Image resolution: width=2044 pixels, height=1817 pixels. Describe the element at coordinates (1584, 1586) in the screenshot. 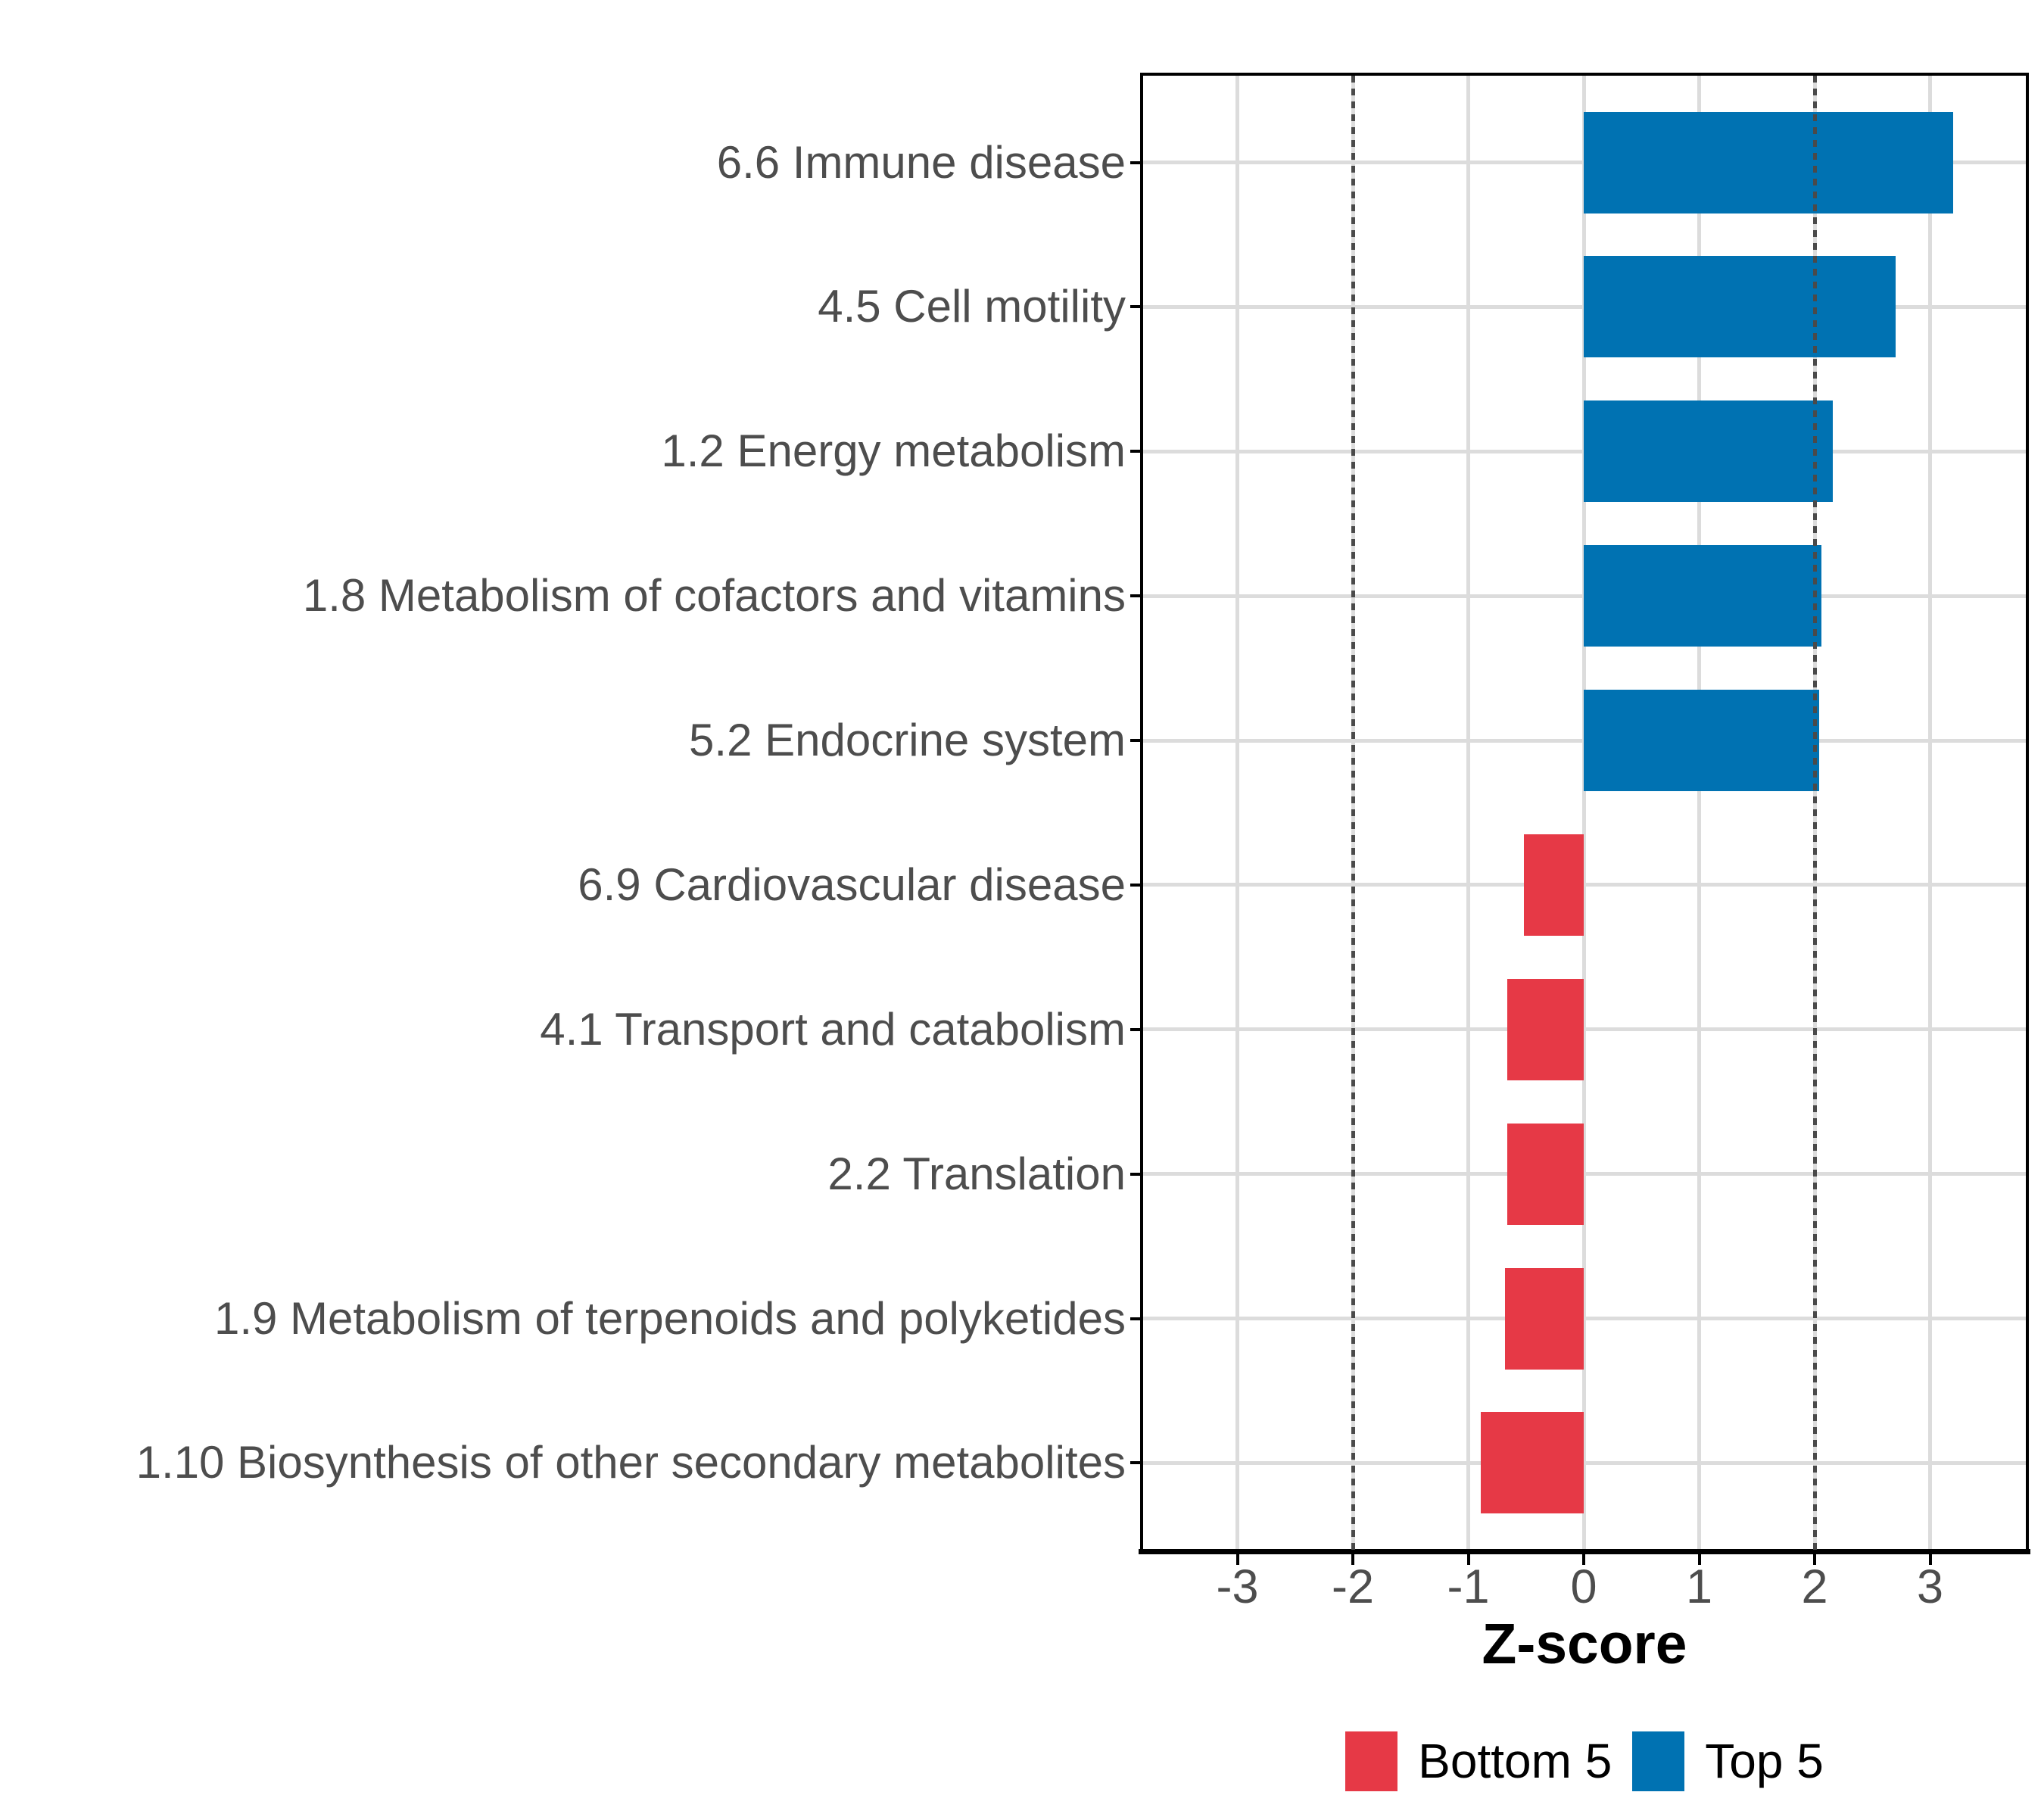

I see `x-tick-label-0: 0` at that location.